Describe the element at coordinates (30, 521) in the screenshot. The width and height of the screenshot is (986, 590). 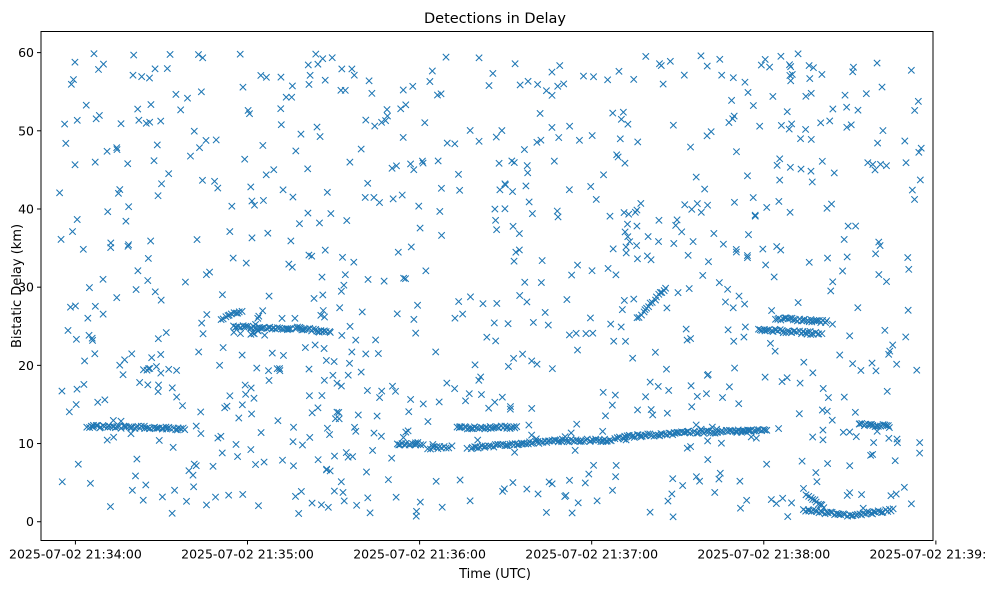
I see `y-tick-label: 0` at that location.